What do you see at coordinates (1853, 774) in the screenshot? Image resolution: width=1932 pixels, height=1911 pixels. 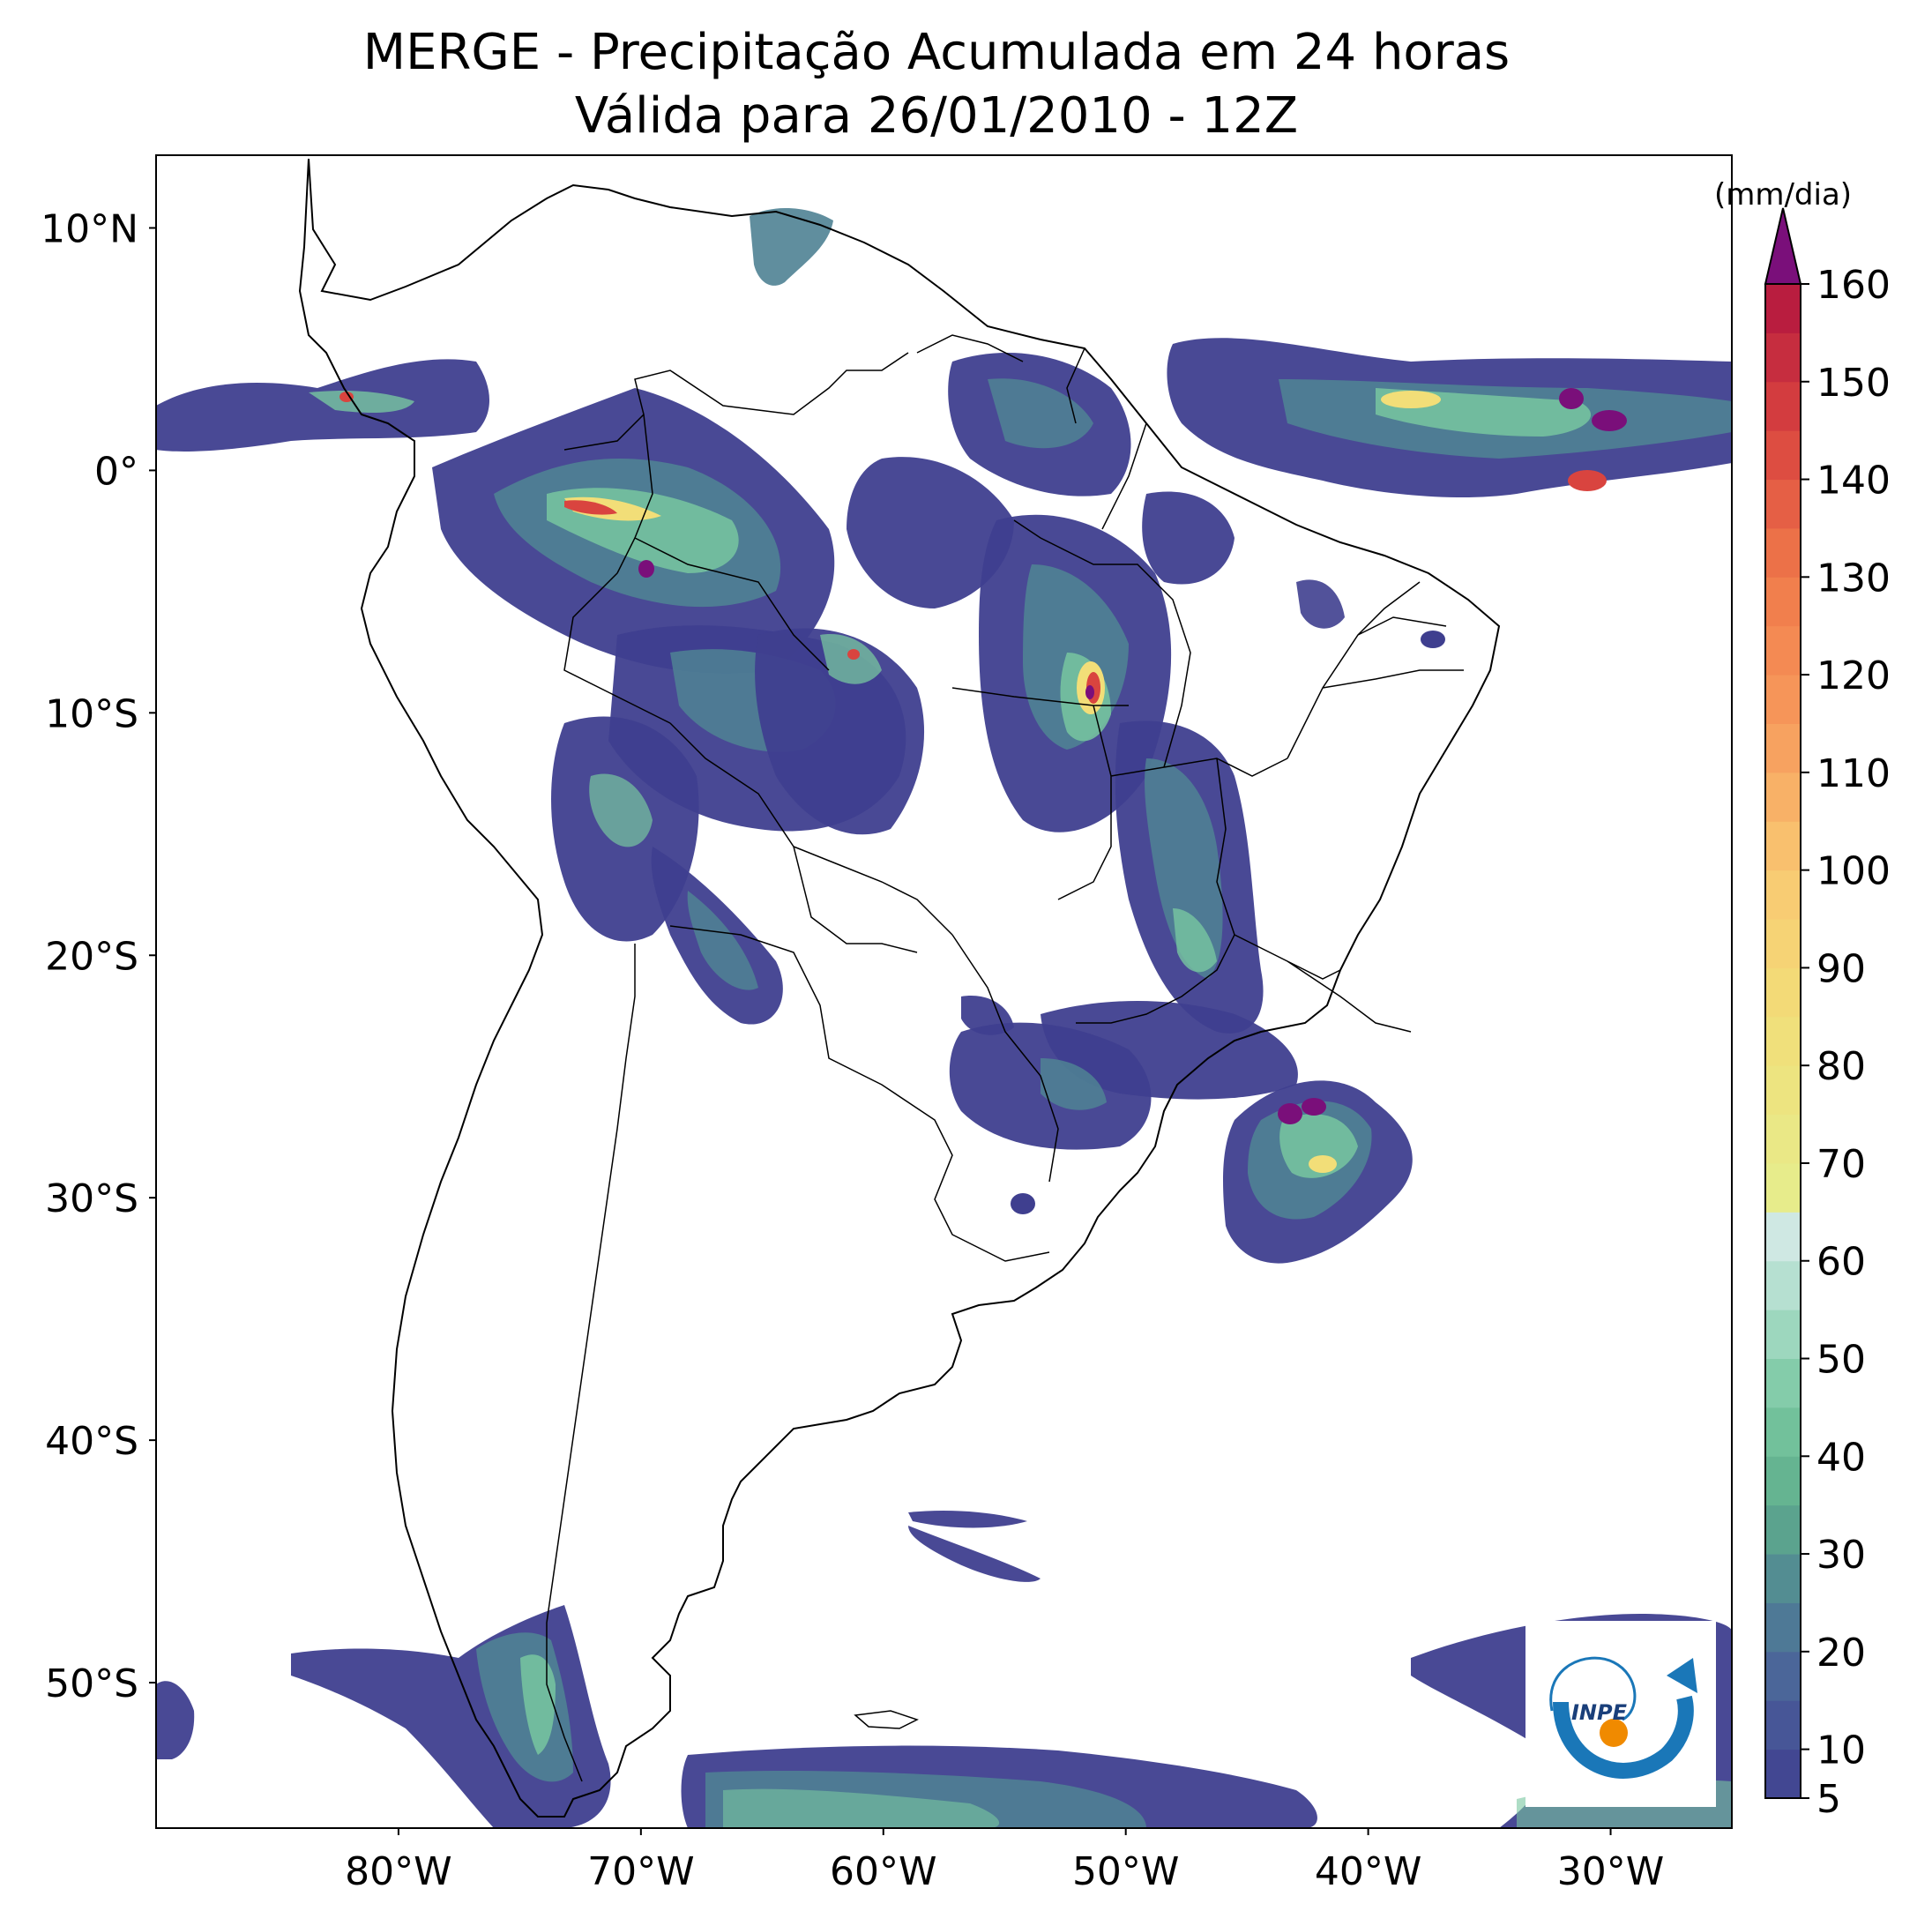 I see `colorbar-tick-label: 110` at bounding box center [1853, 774].